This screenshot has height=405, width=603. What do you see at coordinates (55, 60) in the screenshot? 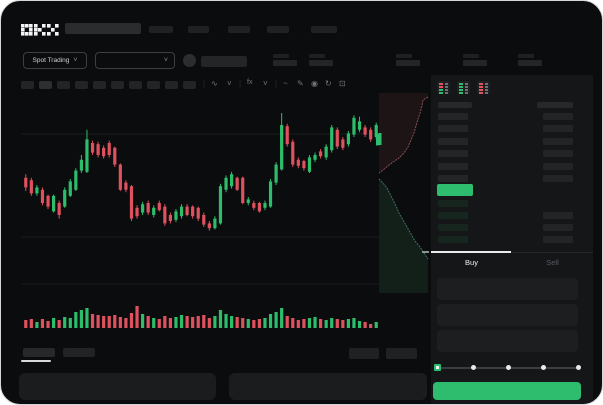
I see `market-type-dropdown: Spot Trading ˅` at bounding box center [55, 60].